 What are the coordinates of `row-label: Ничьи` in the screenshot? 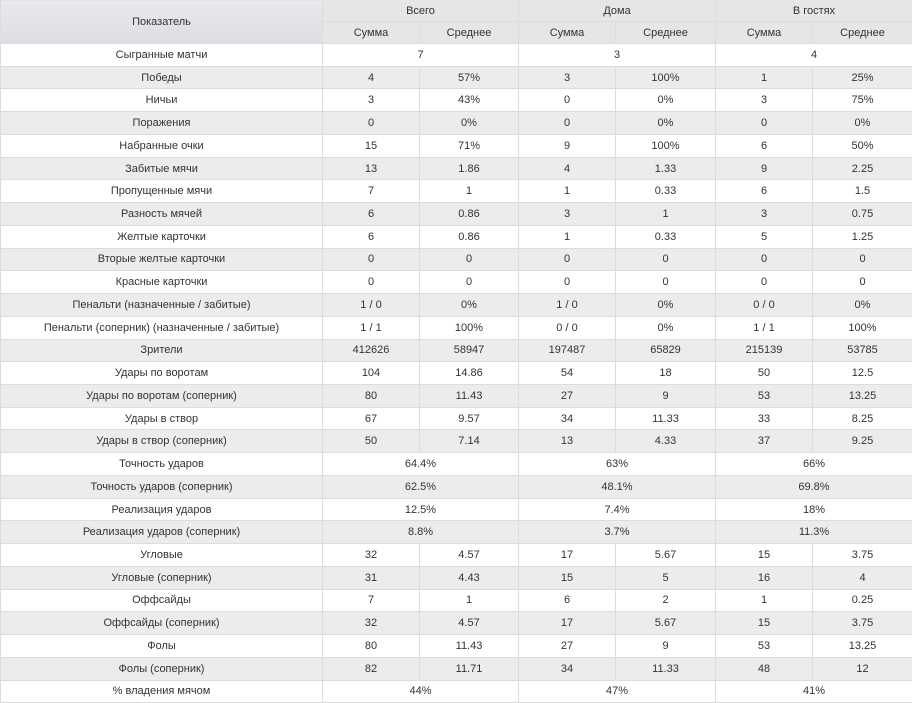 It's located at (161, 100).